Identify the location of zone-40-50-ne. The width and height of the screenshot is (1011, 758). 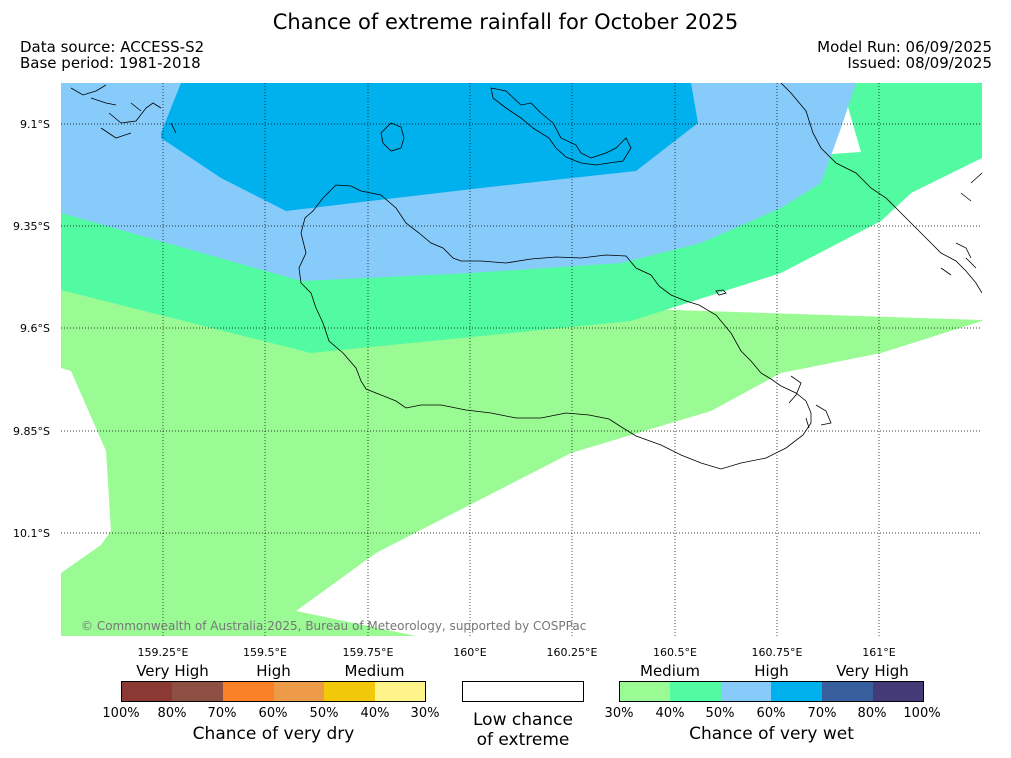
(911, 152).